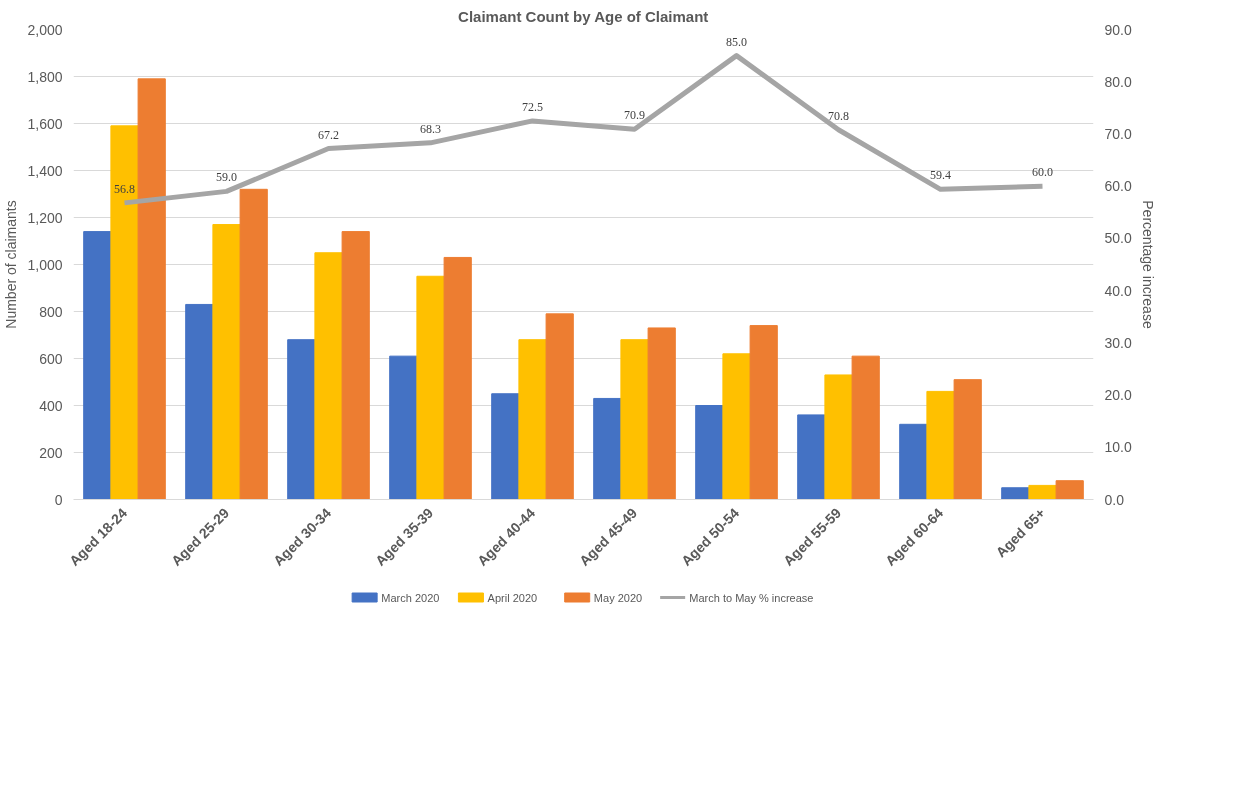 This screenshot has width=1249, height=810. I want to click on y-tick-label: 400, so click(51, 405).